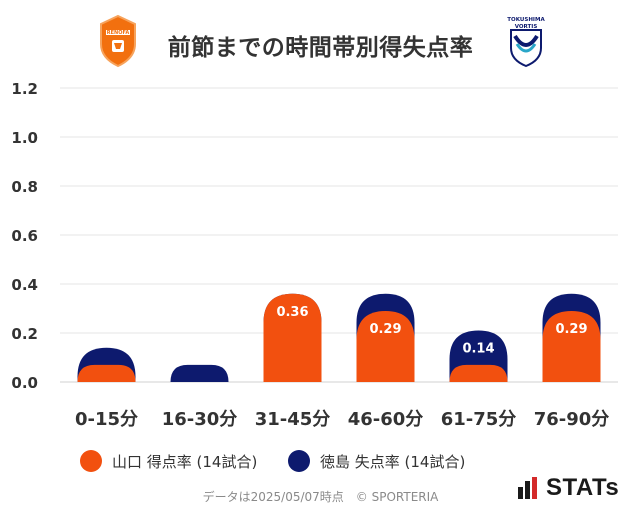 The image size is (641, 508). I want to click on legend-label-tokushima: 徳島 失点率 (14試合), so click(393, 461).